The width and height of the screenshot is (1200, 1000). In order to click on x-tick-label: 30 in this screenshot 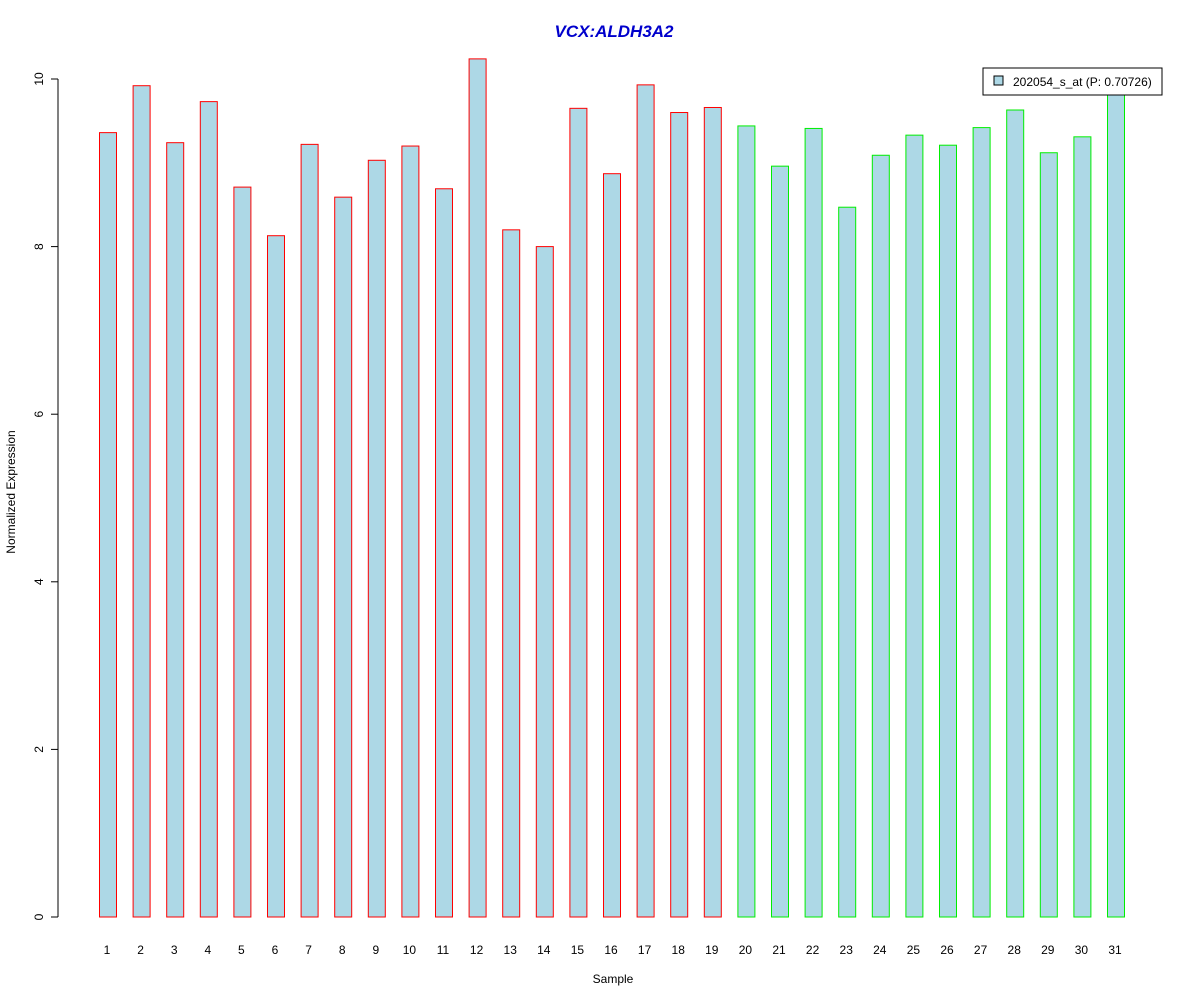, I will do `click(1082, 950)`.